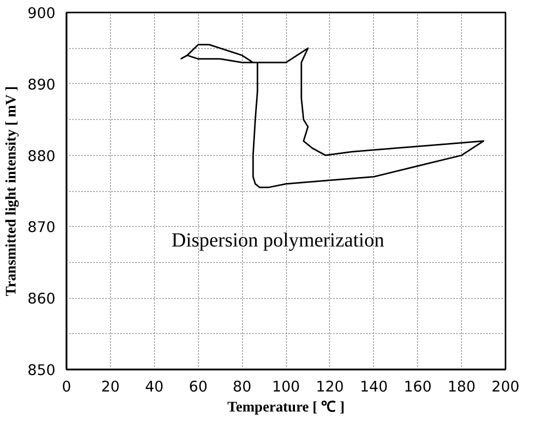 Image resolution: width=534 pixels, height=423 pixels. Describe the element at coordinates (374, 387) in the screenshot. I see `x-tick-label: 140` at that location.